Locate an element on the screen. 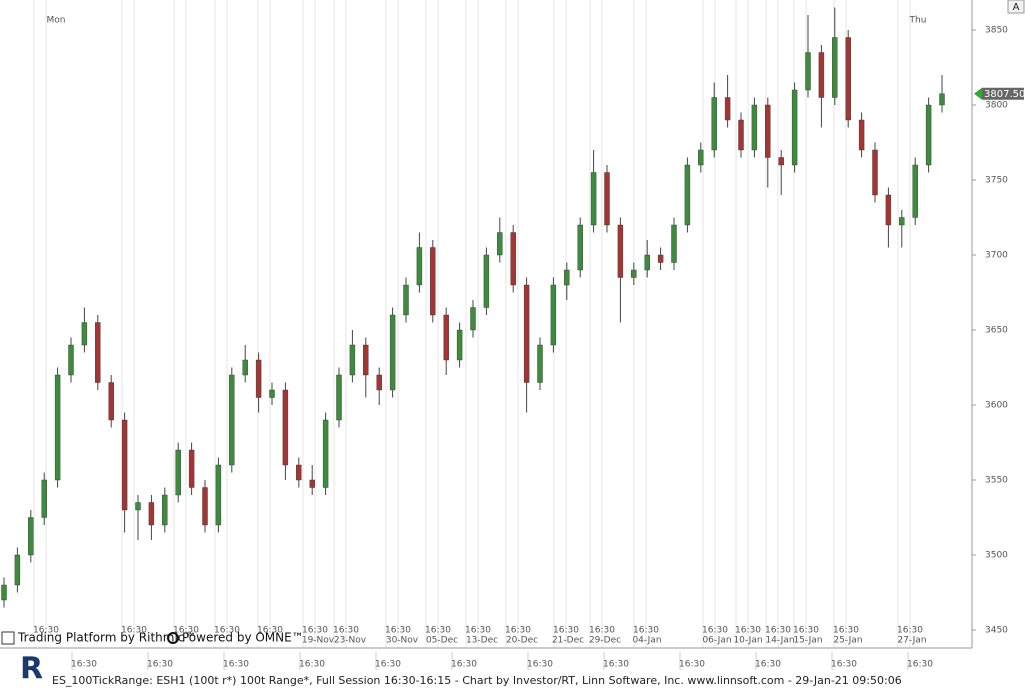 This screenshot has height=688, width=1025. day-label: Mon is located at coordinates (56, 21).